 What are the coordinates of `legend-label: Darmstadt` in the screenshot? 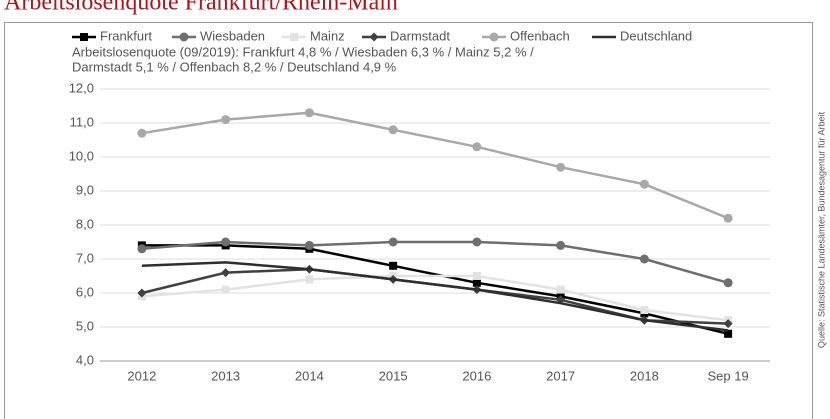 It's located at (420, 35).